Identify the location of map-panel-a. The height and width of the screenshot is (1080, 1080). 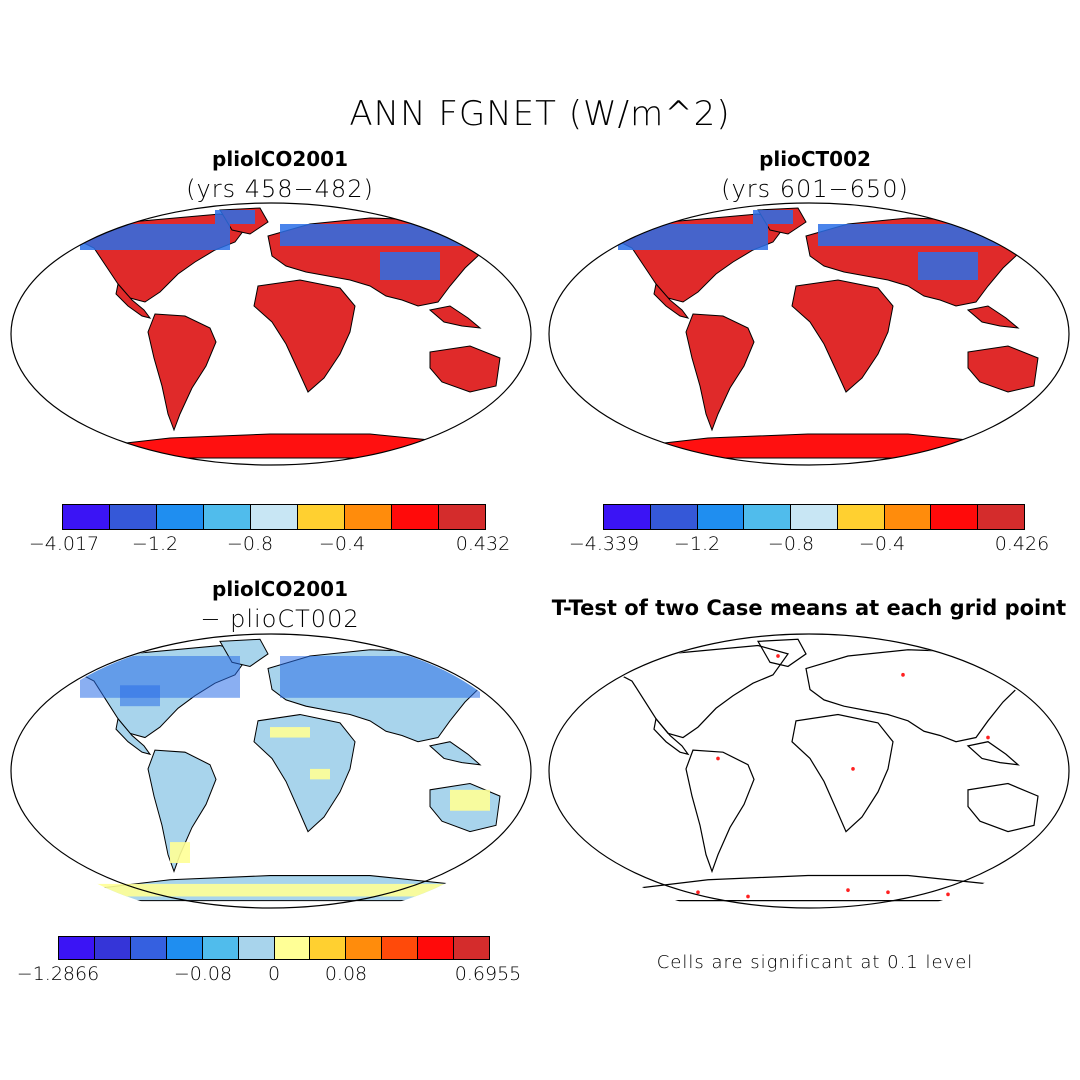
(271, 334).